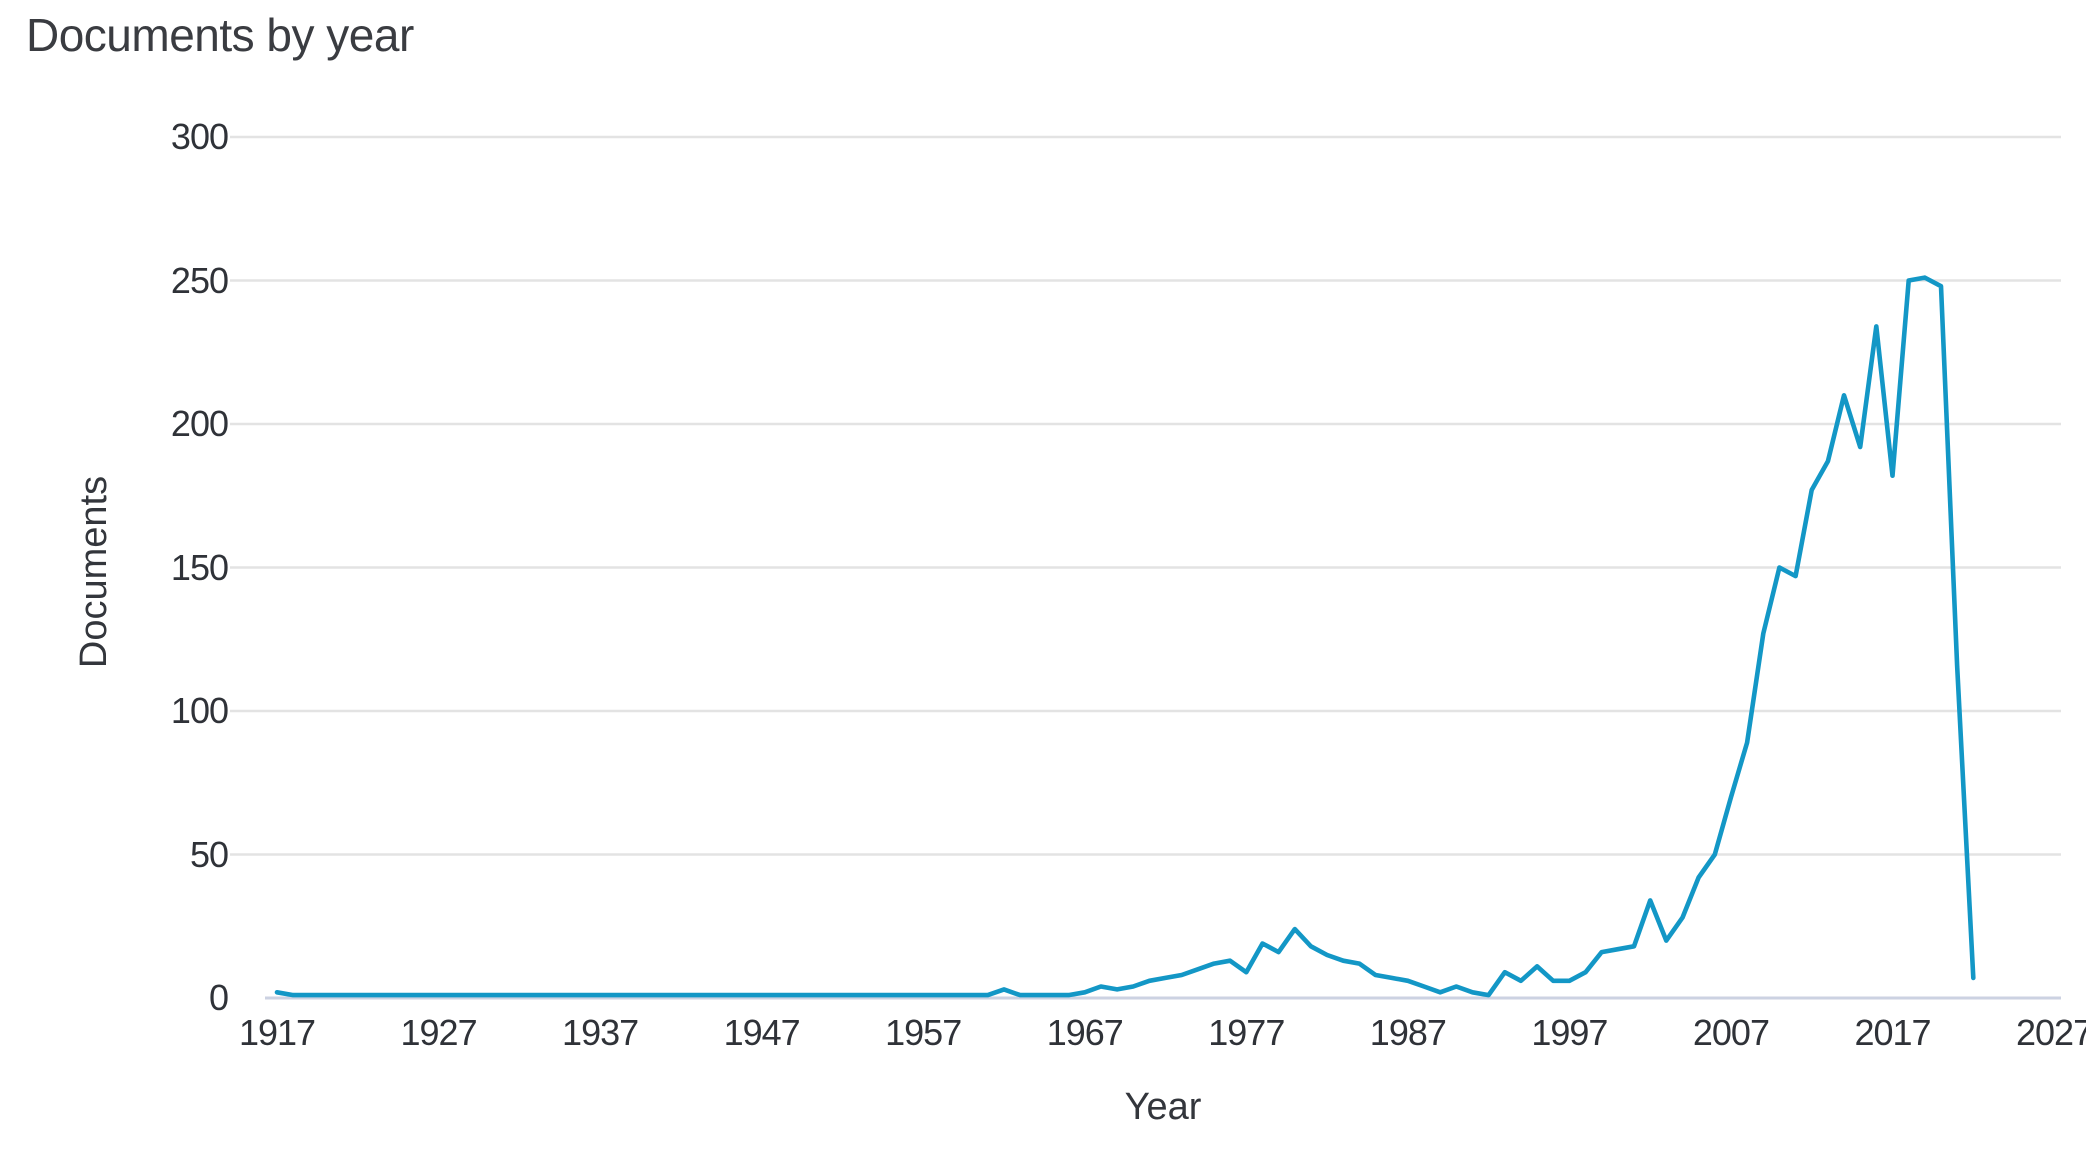 The image size is (2086, 1161). I want to click on x-tick-label: 1927, so click(439, 1032).